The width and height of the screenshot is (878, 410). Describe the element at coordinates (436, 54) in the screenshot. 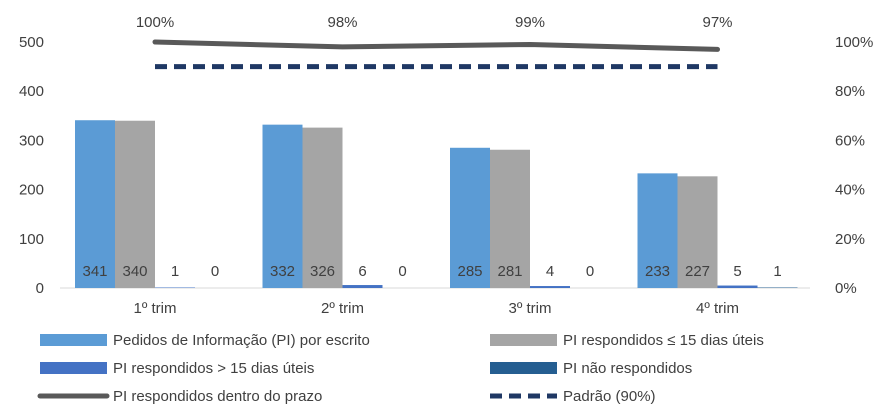

I see `lines` at that location.